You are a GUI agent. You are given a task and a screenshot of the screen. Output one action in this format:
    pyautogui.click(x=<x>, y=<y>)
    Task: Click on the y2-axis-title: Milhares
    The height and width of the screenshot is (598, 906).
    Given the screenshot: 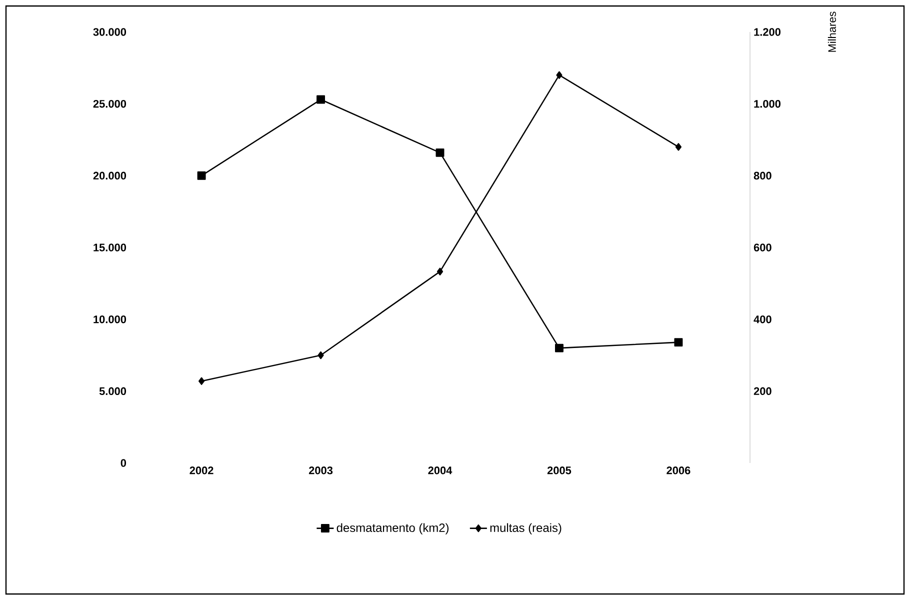 What is the action you would take?
    pyautogui.click(x=832, y=32)
    